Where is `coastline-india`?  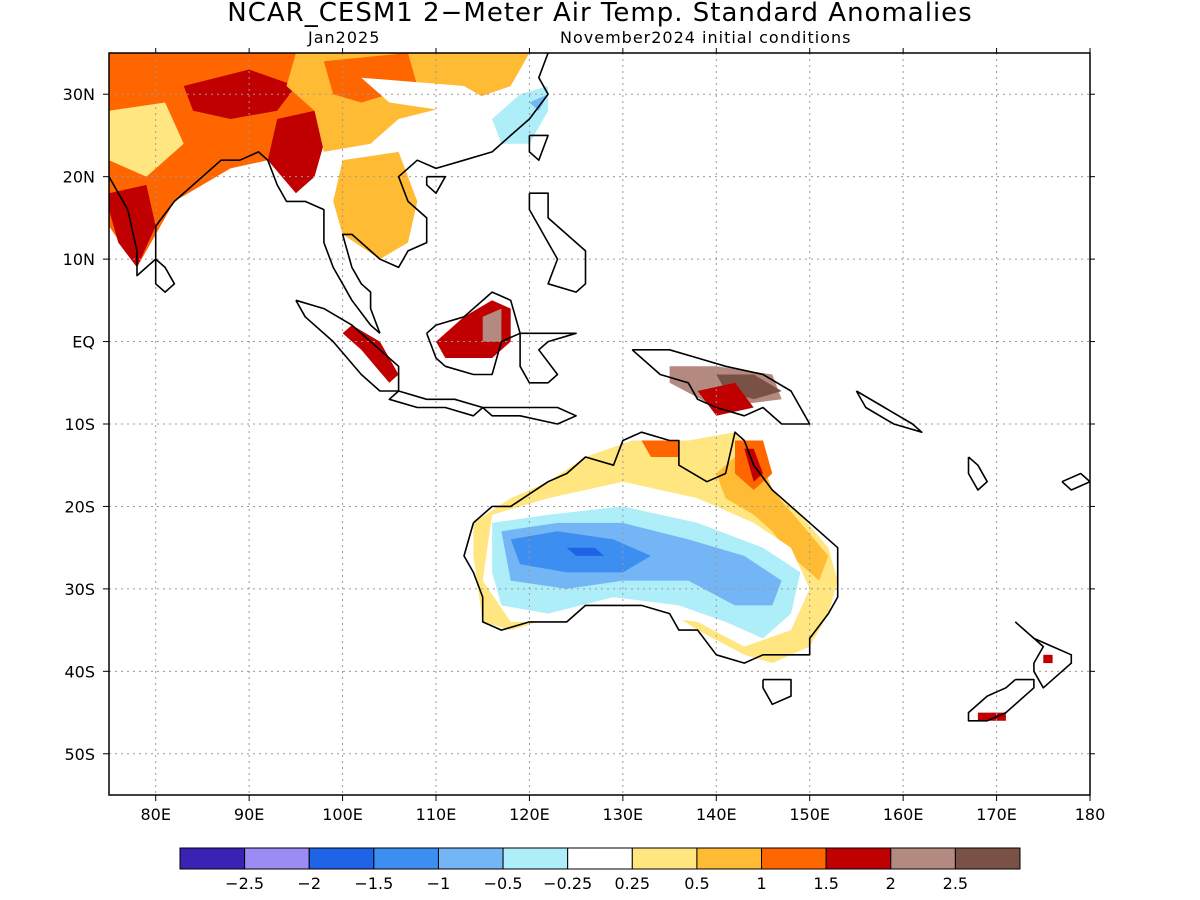
coastline-india is located at coordinates (245, 242).